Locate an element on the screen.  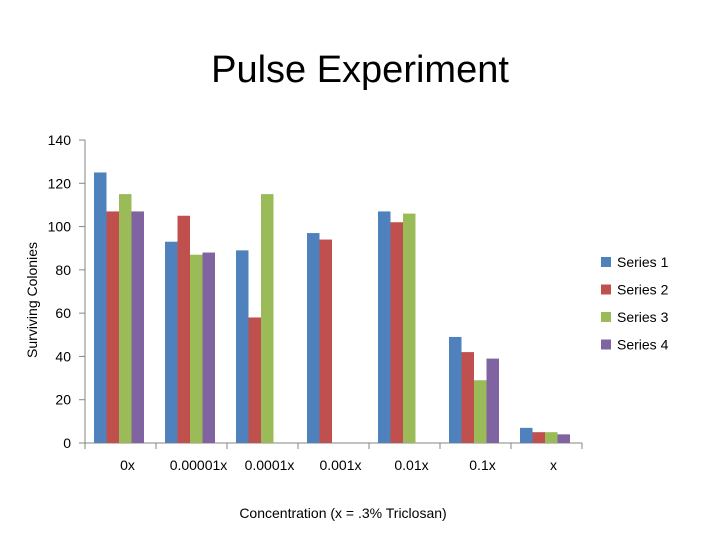
x-tick-label: 0.00001x is located at coordinates (199, 465).